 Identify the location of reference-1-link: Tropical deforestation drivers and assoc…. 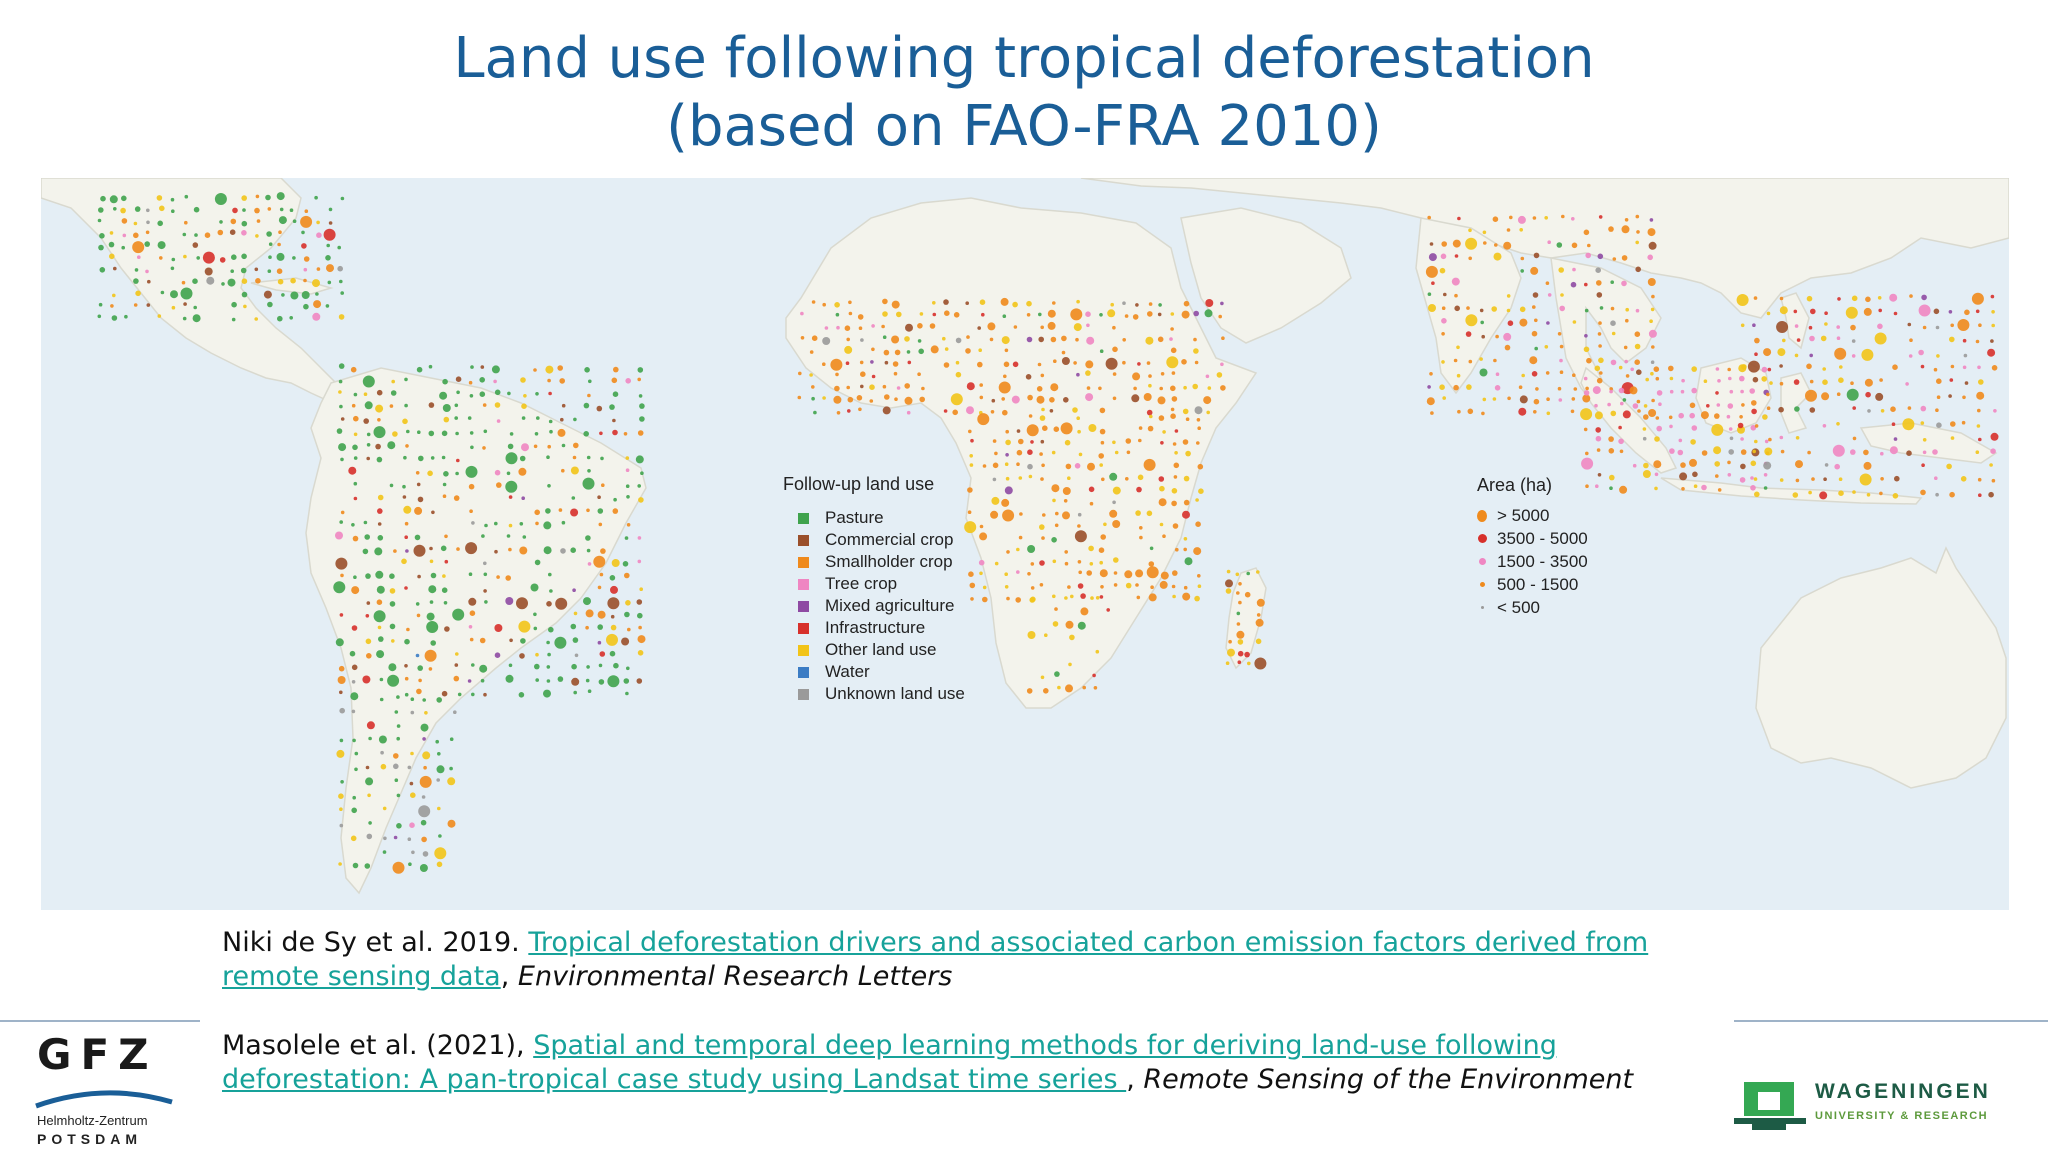
(935, 959).